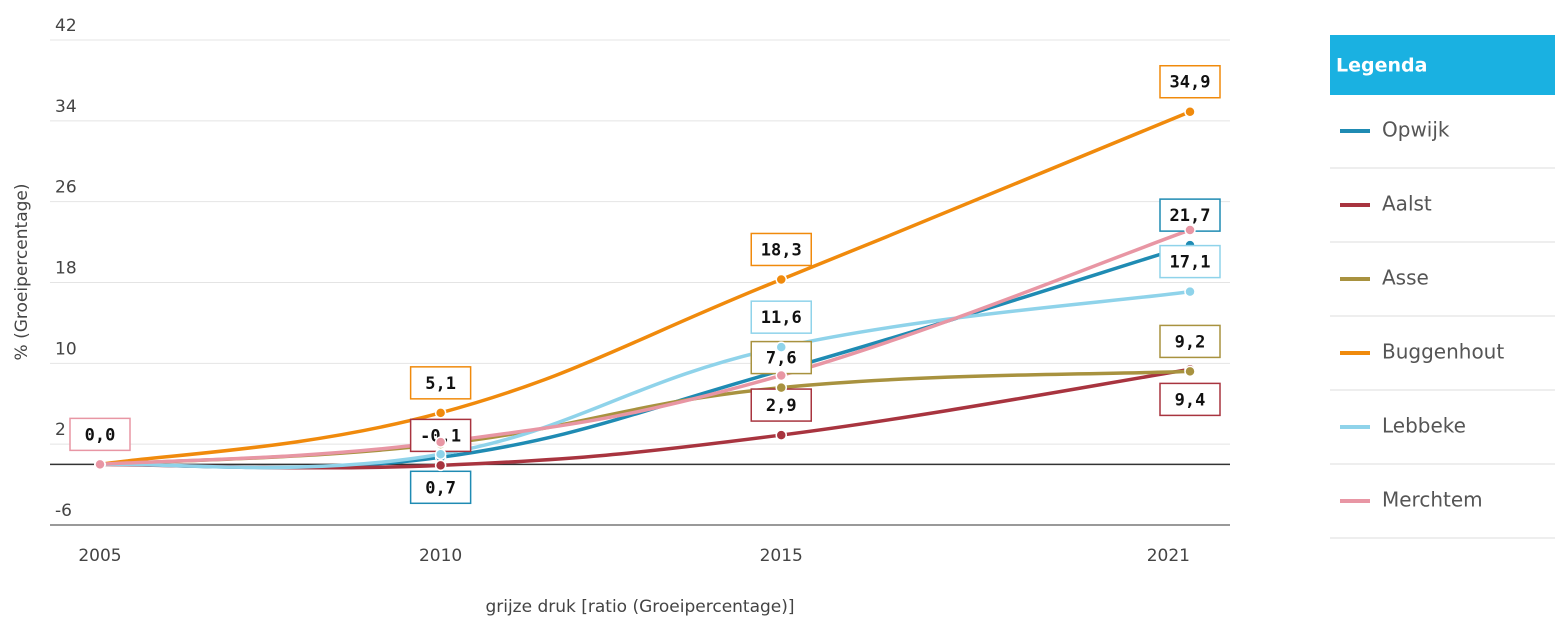  Describe the element at coordinates (1405, 278) in the screenshot. I see `legend-label: Asse` at that location.